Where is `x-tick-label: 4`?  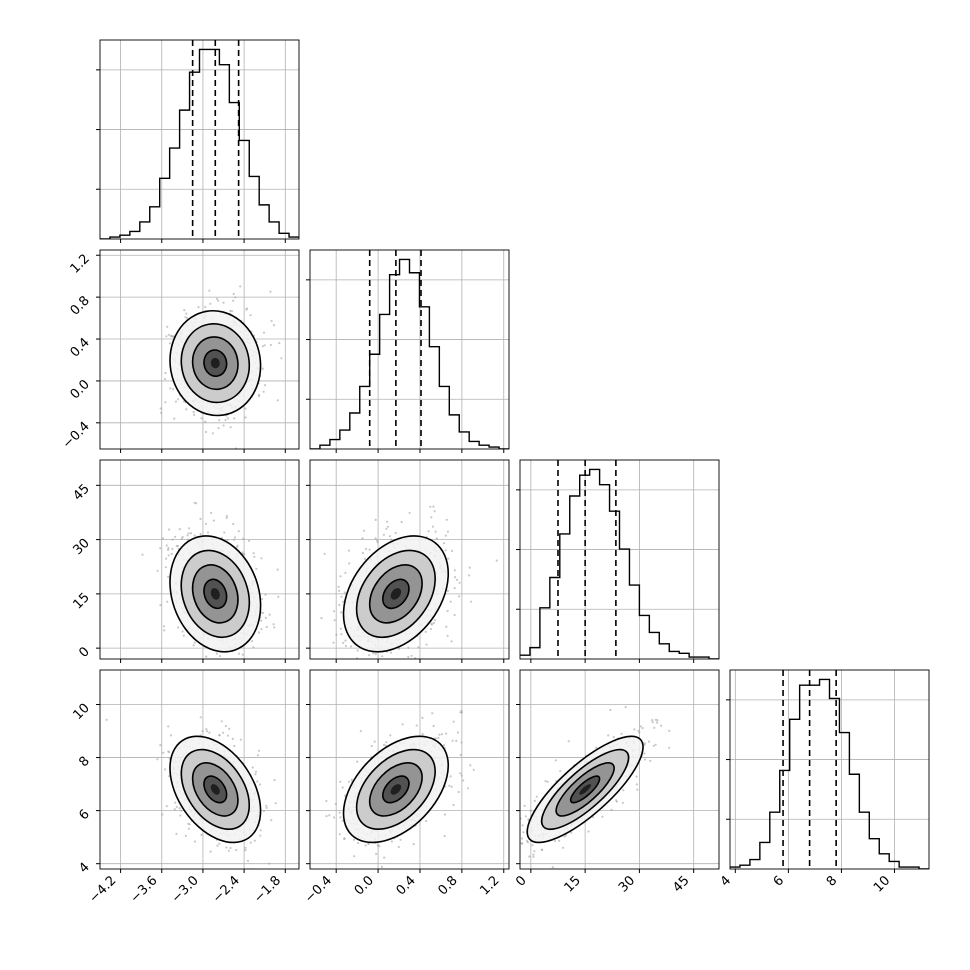 x-tick-label: 4 is located at coordinates (726, 881).